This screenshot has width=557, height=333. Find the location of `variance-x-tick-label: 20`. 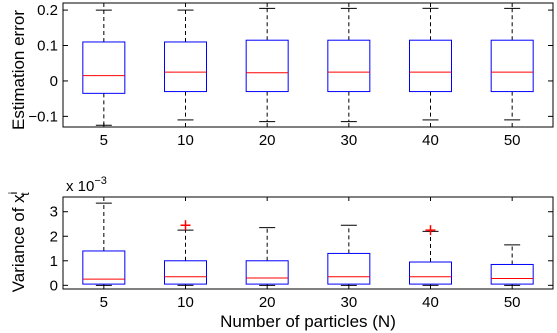

variance-x-tick-label: 20 is located at coordinates (267, 302).